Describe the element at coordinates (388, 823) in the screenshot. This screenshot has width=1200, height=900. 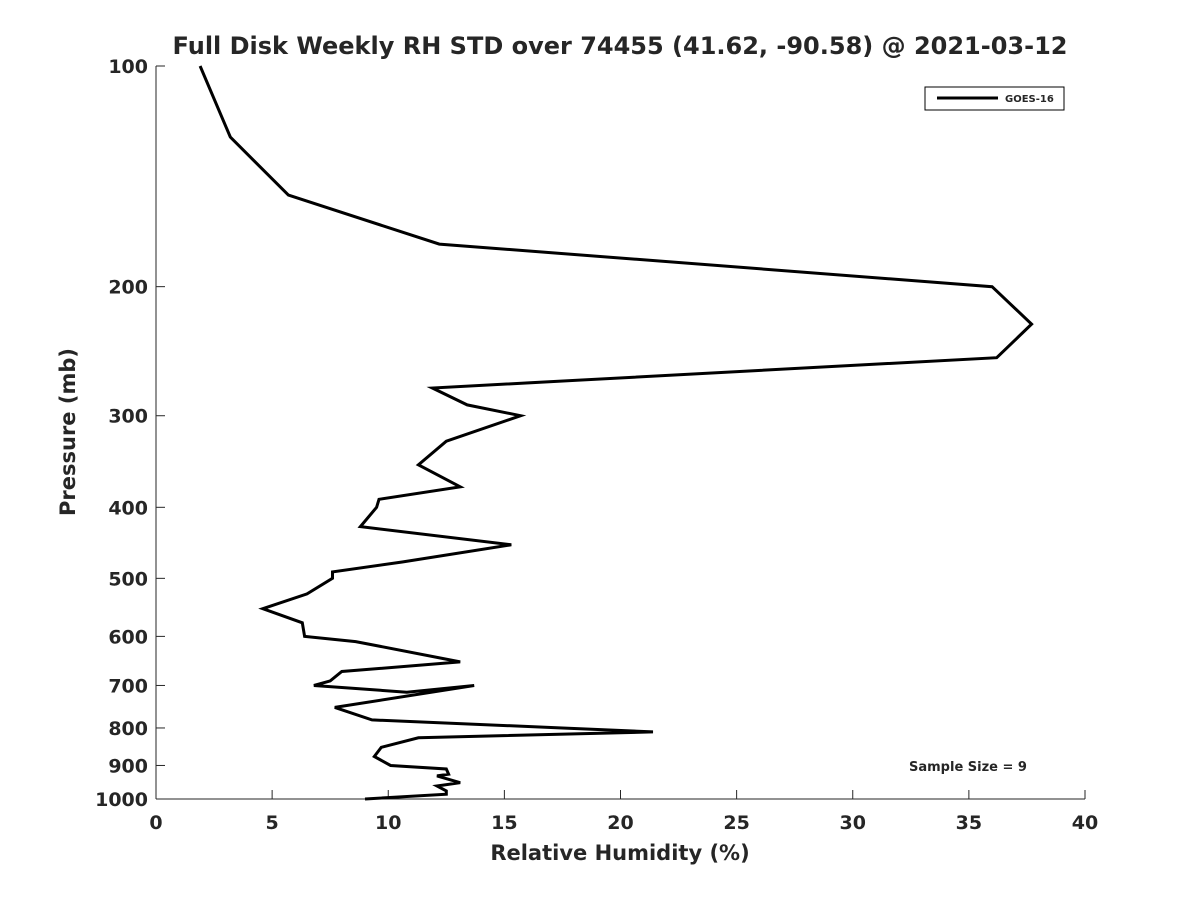
I see `x-tick-label: 10` at that location.